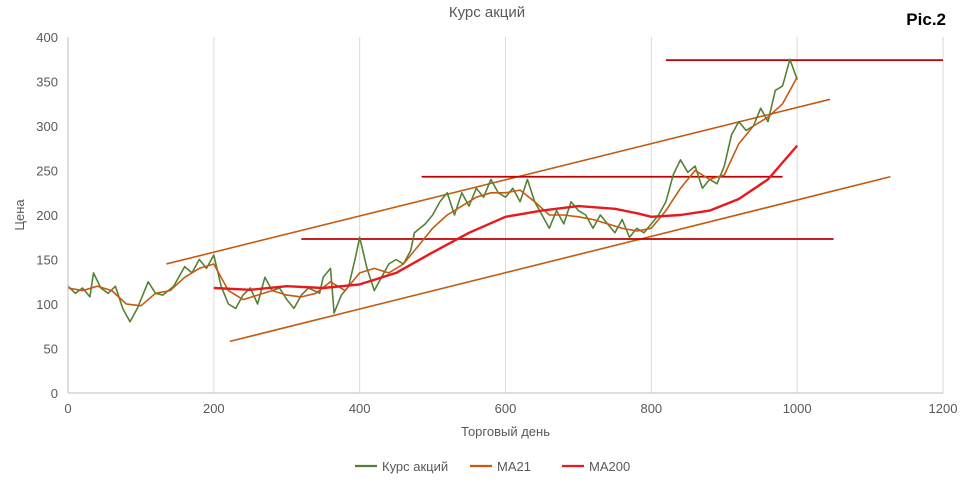 This screenshot has width=974, height=488. Describe the element at coordinates (19, 215) in the screenshot. I see `y-axis-label: Цена` at that location.